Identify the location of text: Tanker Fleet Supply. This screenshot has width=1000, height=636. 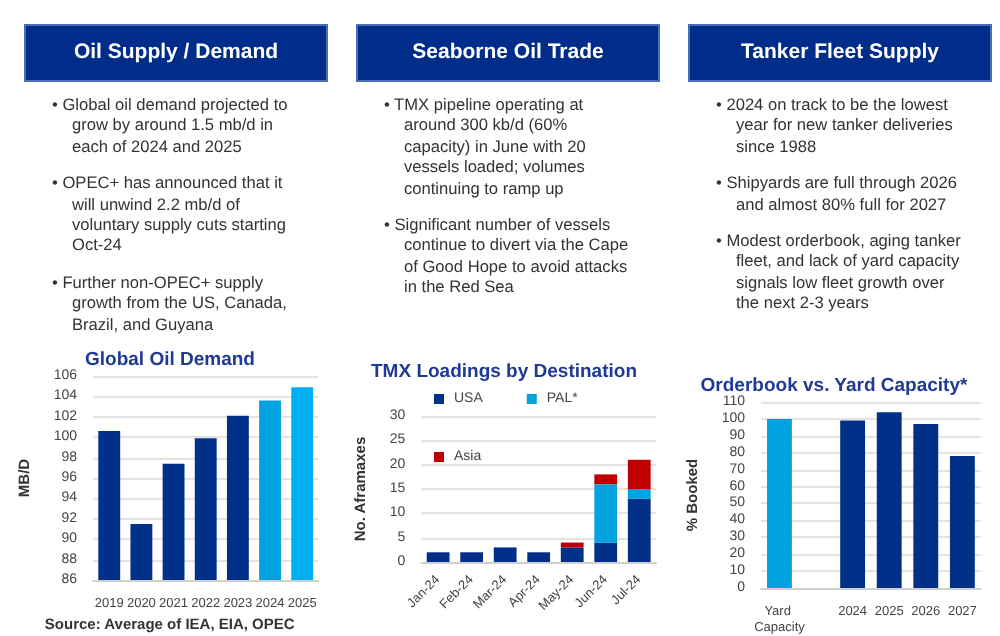
(840, 53).